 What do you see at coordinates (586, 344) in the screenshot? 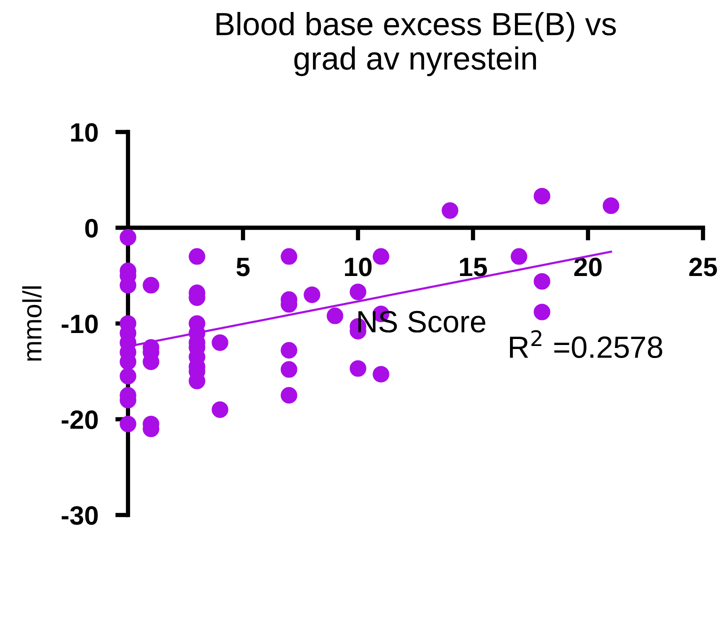
I see `annotation: R$^{2}$ =0.2578` at bounding box center [586, 344].